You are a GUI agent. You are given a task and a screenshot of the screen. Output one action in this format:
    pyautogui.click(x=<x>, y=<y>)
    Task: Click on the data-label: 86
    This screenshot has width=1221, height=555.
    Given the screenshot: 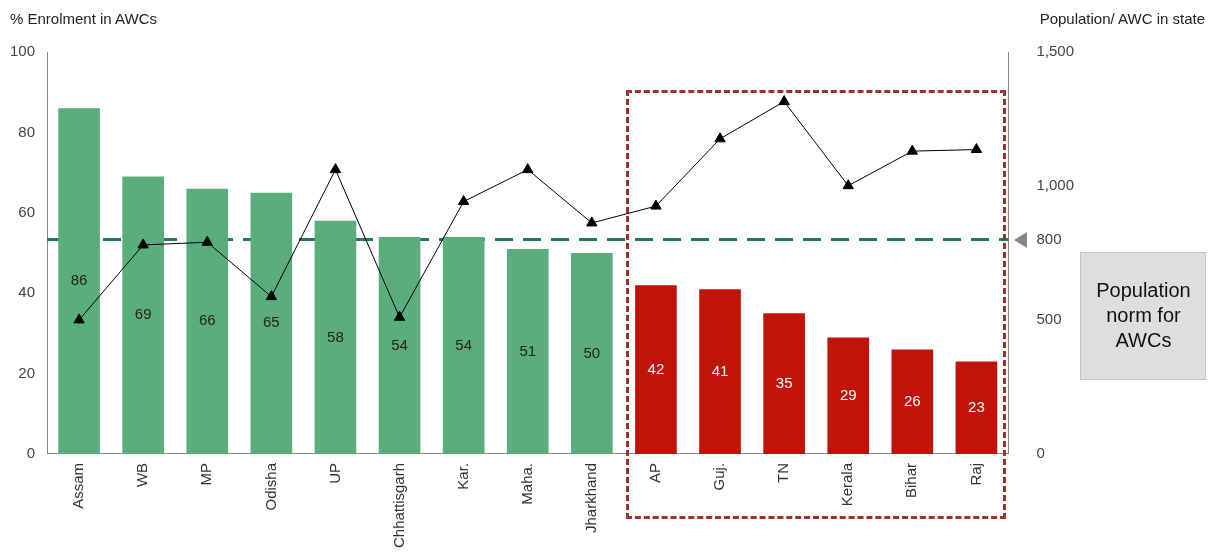 What is the action you would take?
    pyautogui.click(x=79, y=280)
    